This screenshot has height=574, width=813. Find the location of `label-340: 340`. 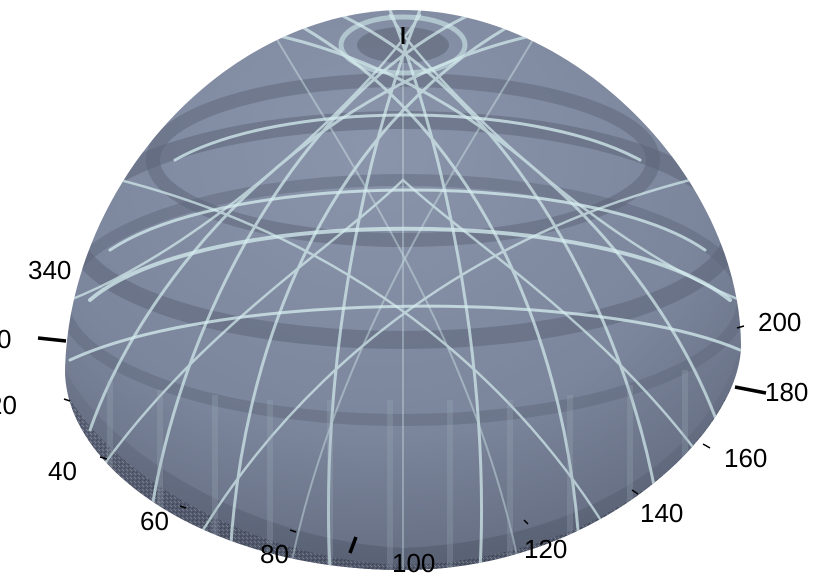

label-340: 340 is located at coordinates (49, 270).